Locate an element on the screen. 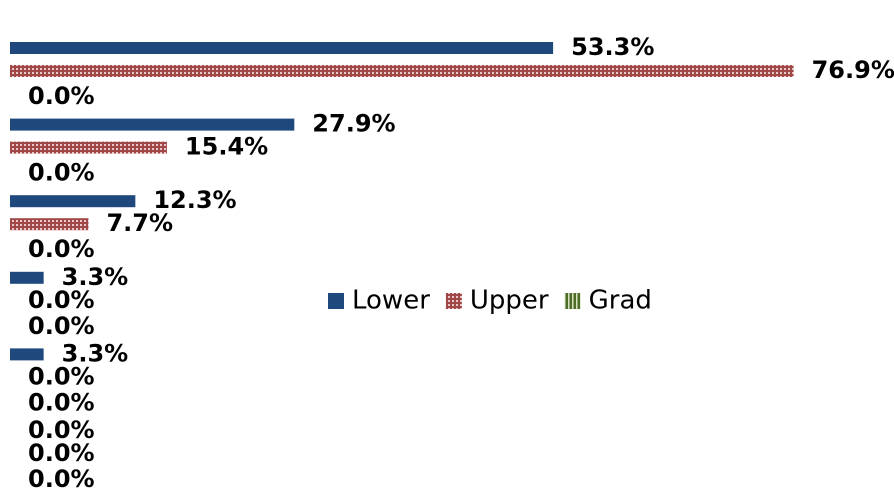 Image resolution: width=894 pixels, height=496 pixels. value-label: 15.4% is located at coordinates (226, 147).